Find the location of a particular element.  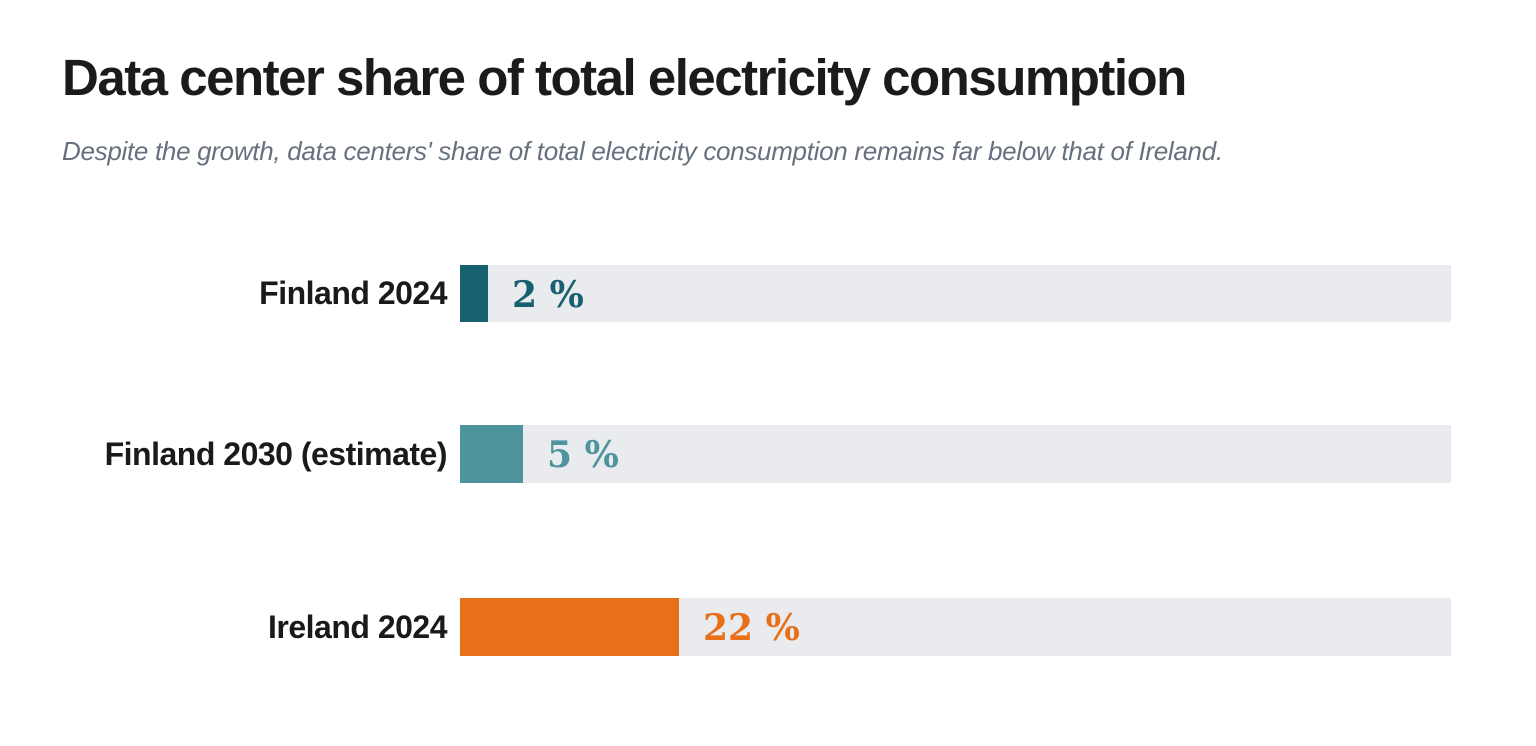

bar-category-label: Finland 2024 is located at coordinates (353, 293).